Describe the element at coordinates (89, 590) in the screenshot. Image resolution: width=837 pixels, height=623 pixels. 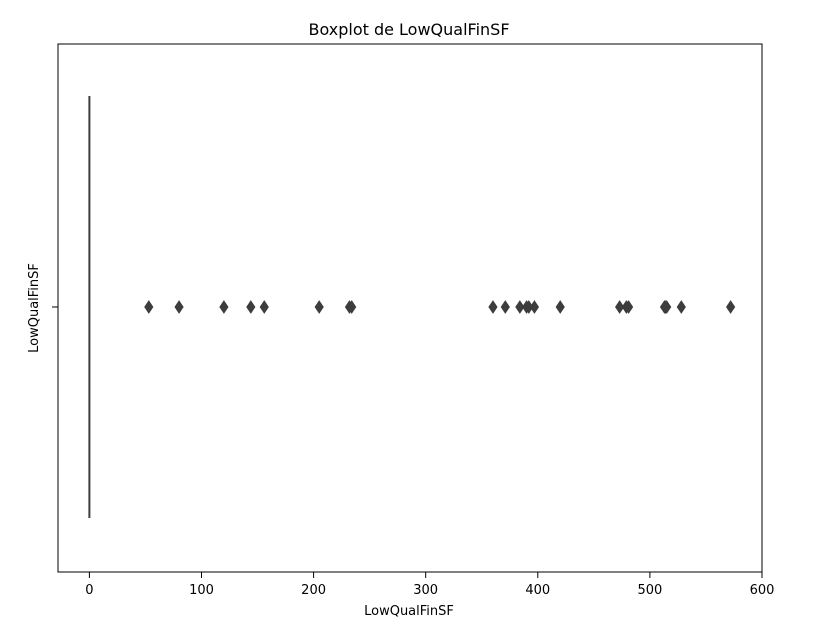
I see `x-tick-label: 0` at that location.